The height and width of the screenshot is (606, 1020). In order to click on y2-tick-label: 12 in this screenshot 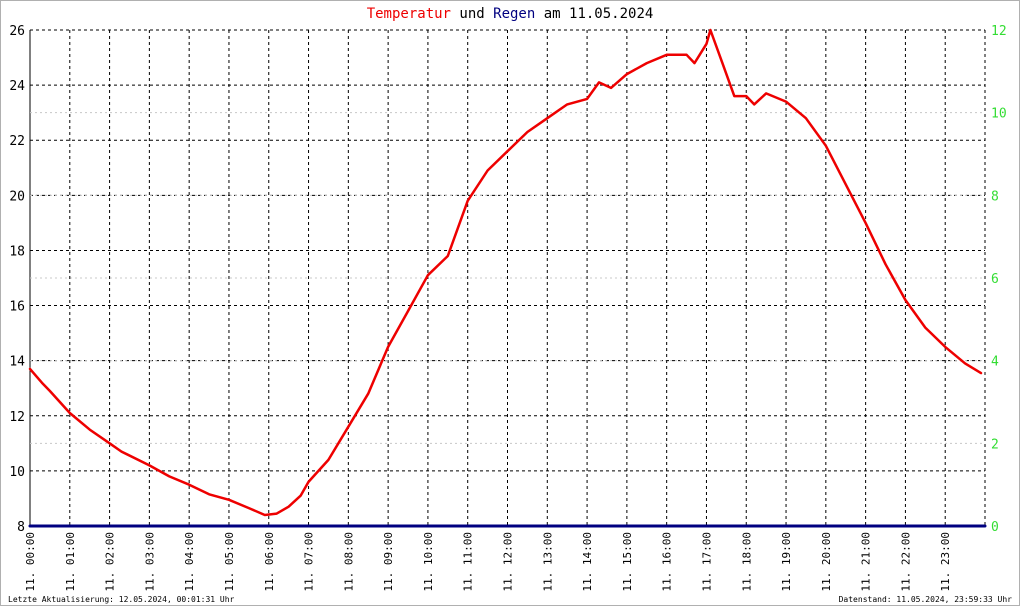, I will do `click(999, 31)`.